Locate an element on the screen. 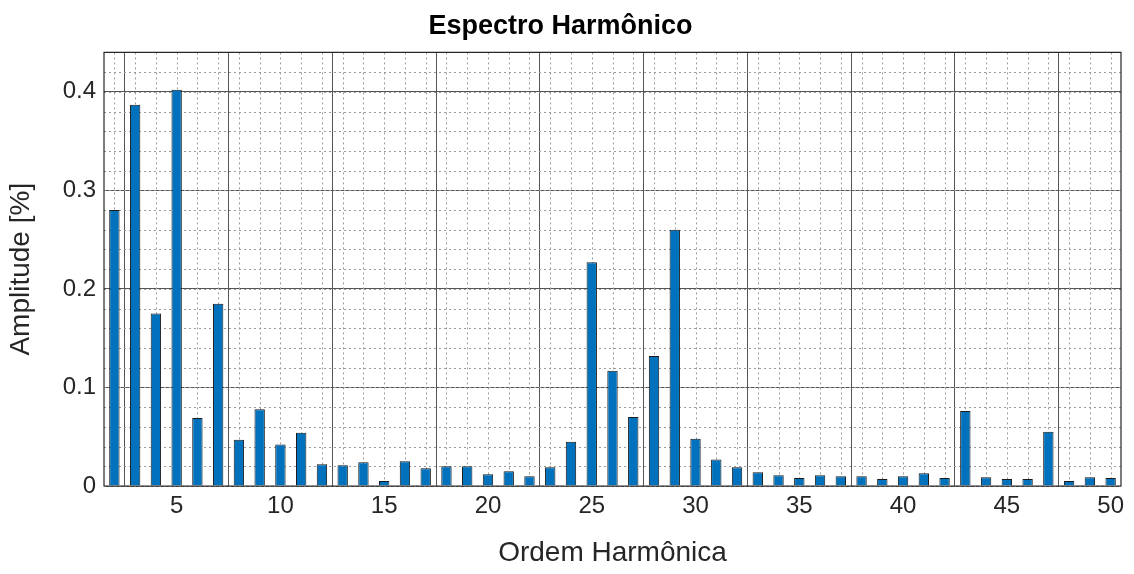  y-tick-label: 0.1 is located at coordinates (79, 386).